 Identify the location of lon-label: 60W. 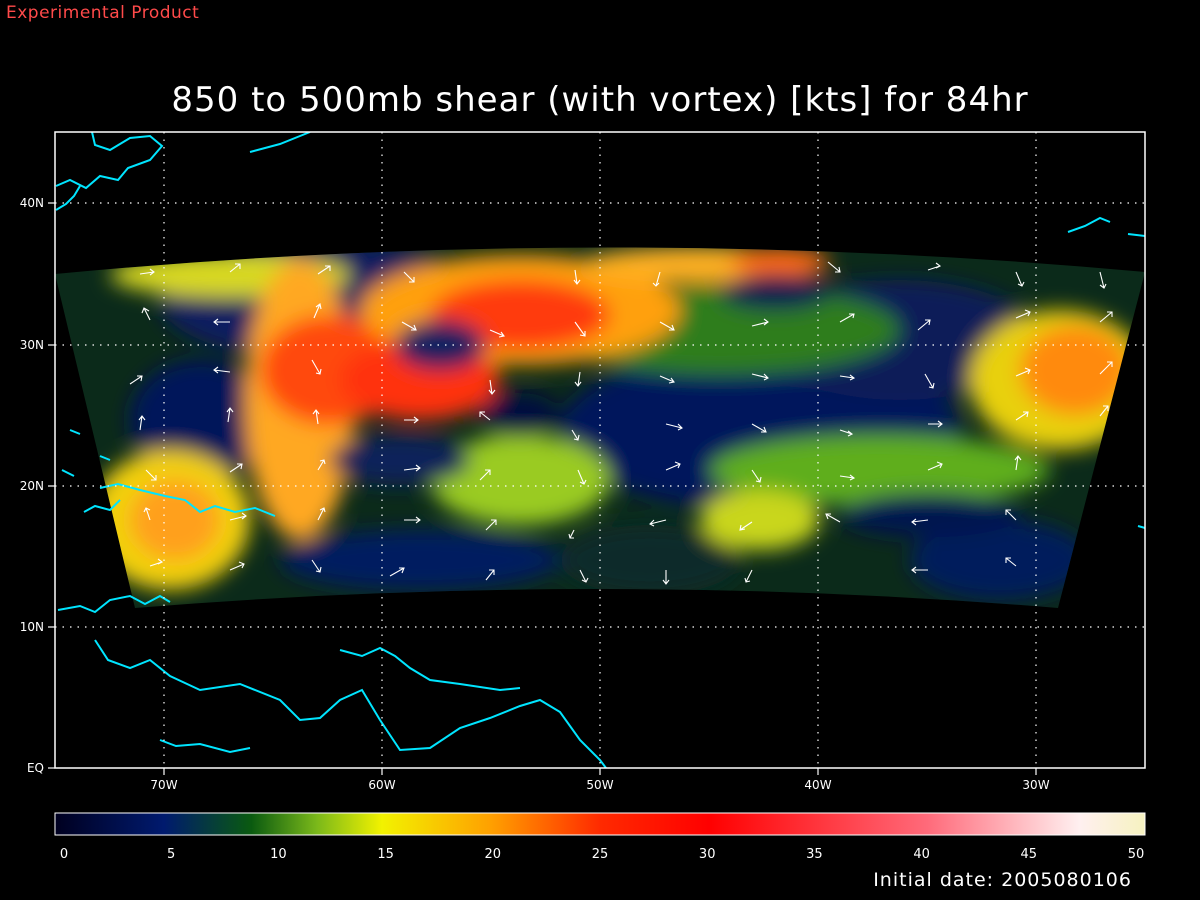
(381, 785).